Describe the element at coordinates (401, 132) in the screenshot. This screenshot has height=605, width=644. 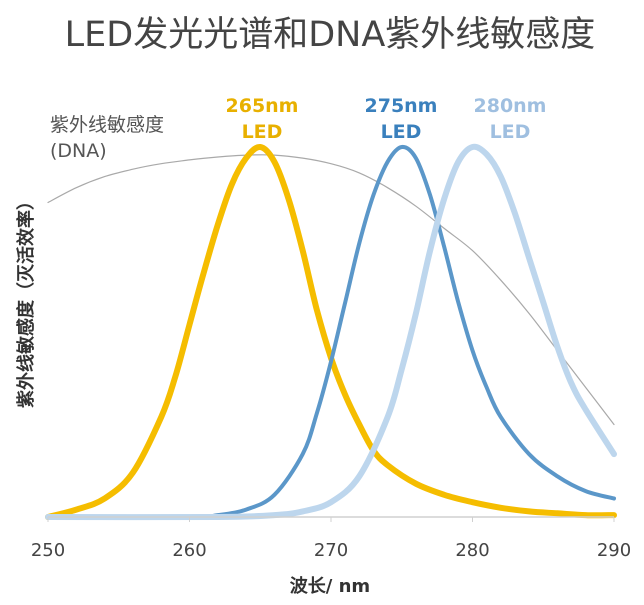
I see `led-275nm-label-line: LED` at that location.